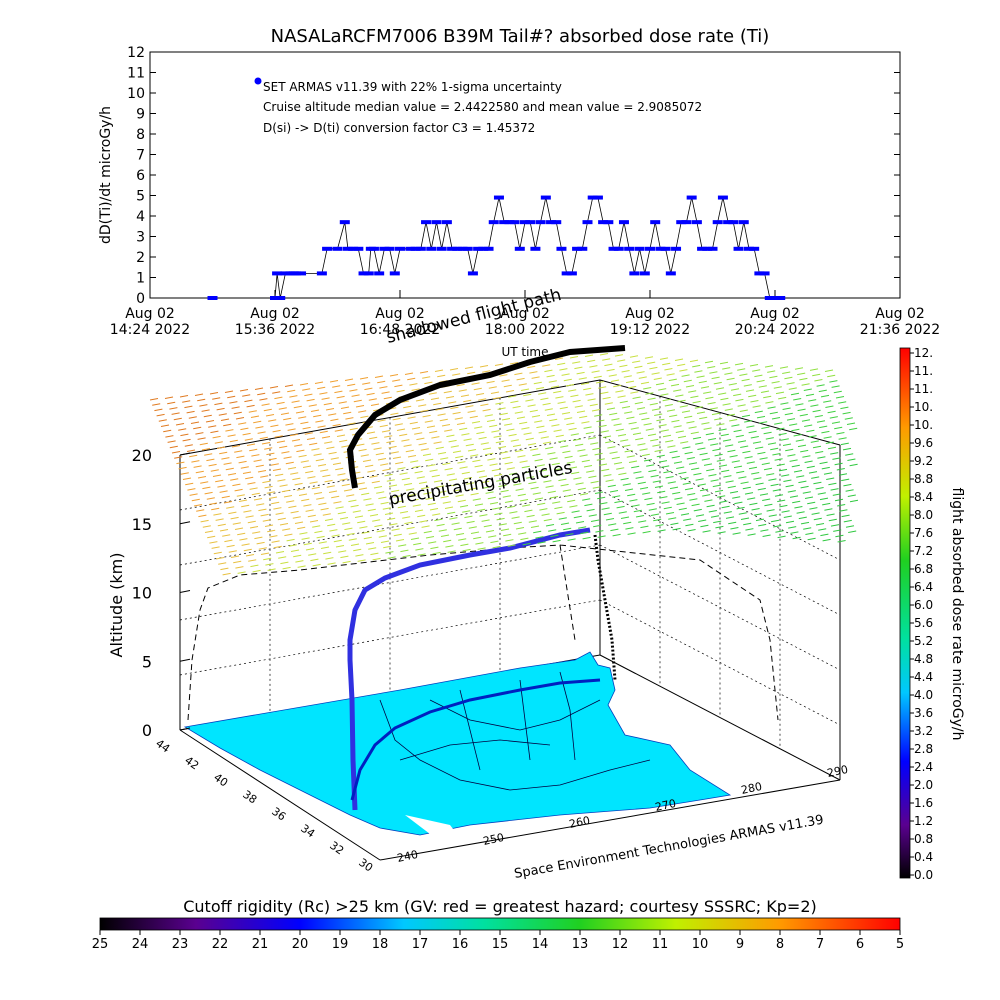 The width and height of the screenshot is (1000, 1000). I want to click on shadow-flight-path, so click(486, 417).